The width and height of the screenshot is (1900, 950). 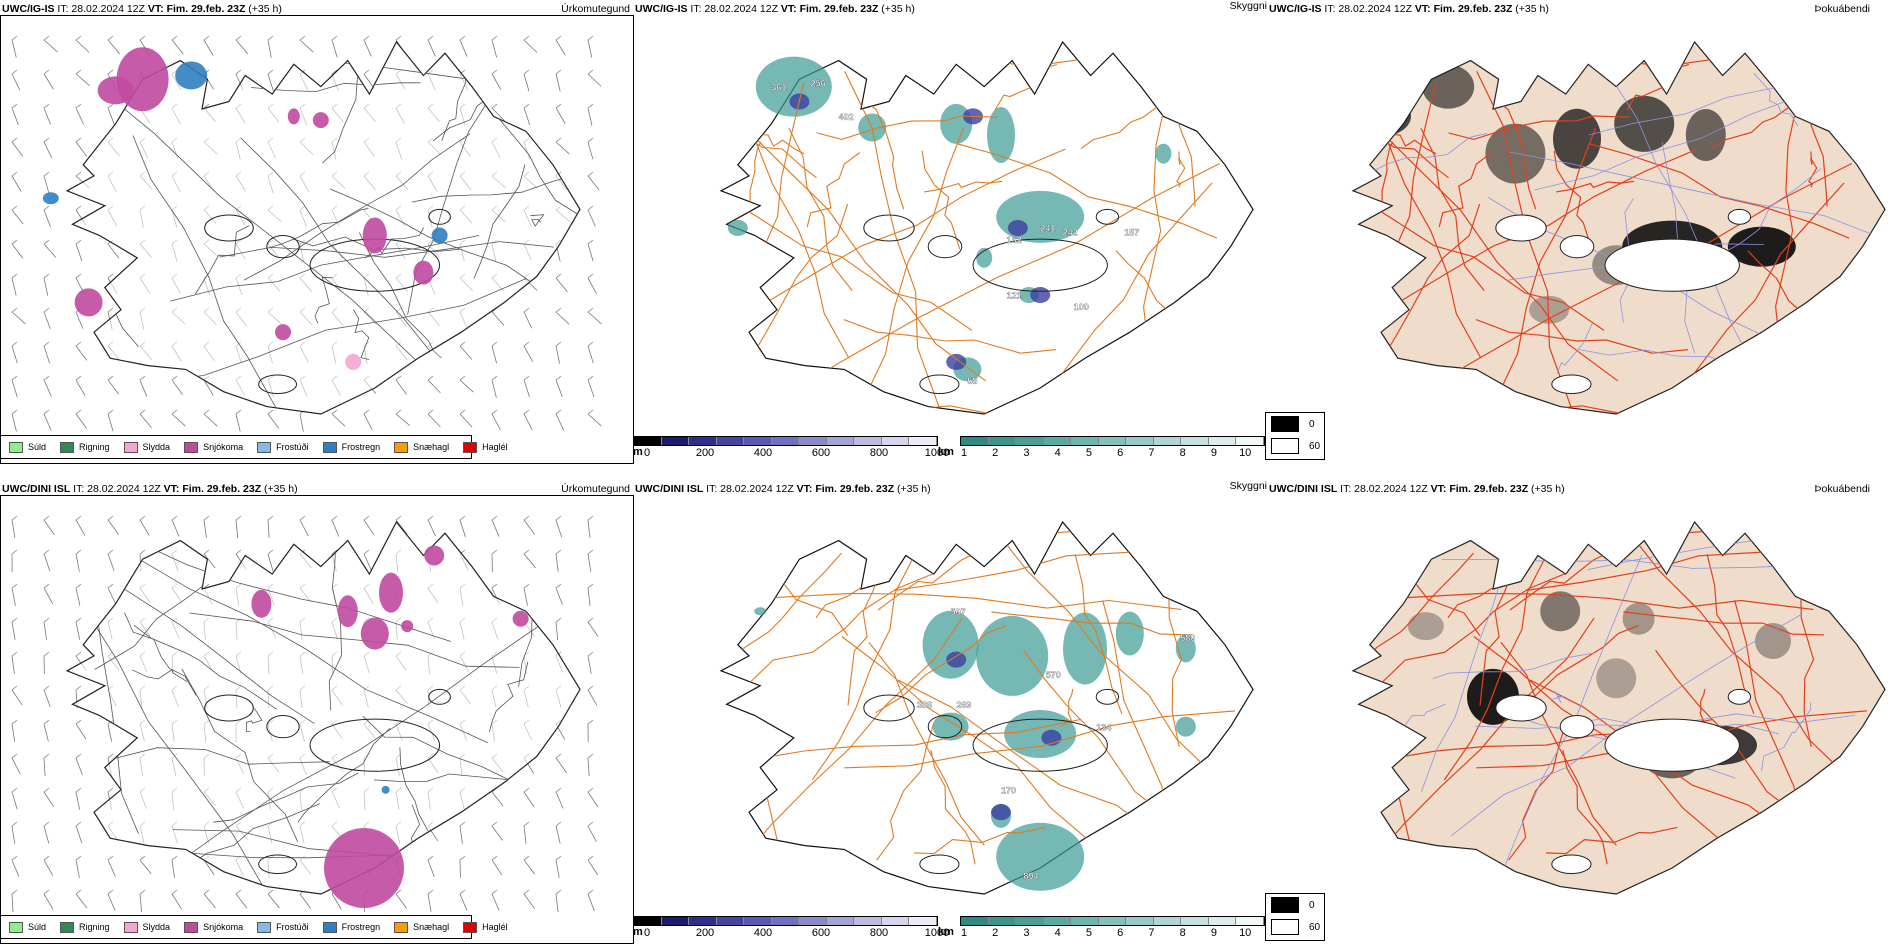 I want to click on legend-label: Frostúði, so click(x=292, y=447).